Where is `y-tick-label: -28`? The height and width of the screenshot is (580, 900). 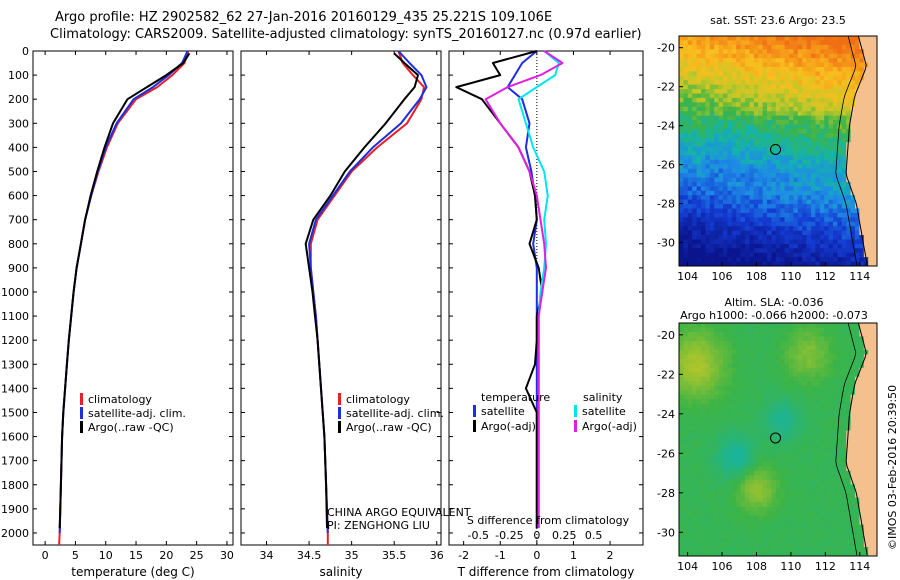
y-tick-label: -28 is located at coordinates (666, 204).